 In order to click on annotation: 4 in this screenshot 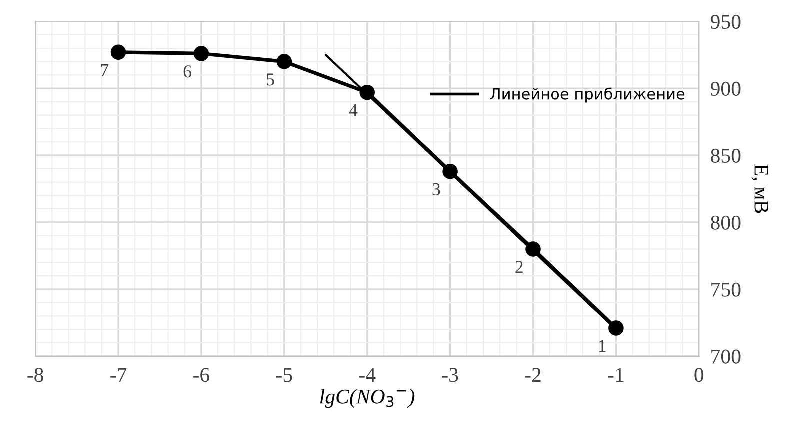, I will do `click(353, 110)`.